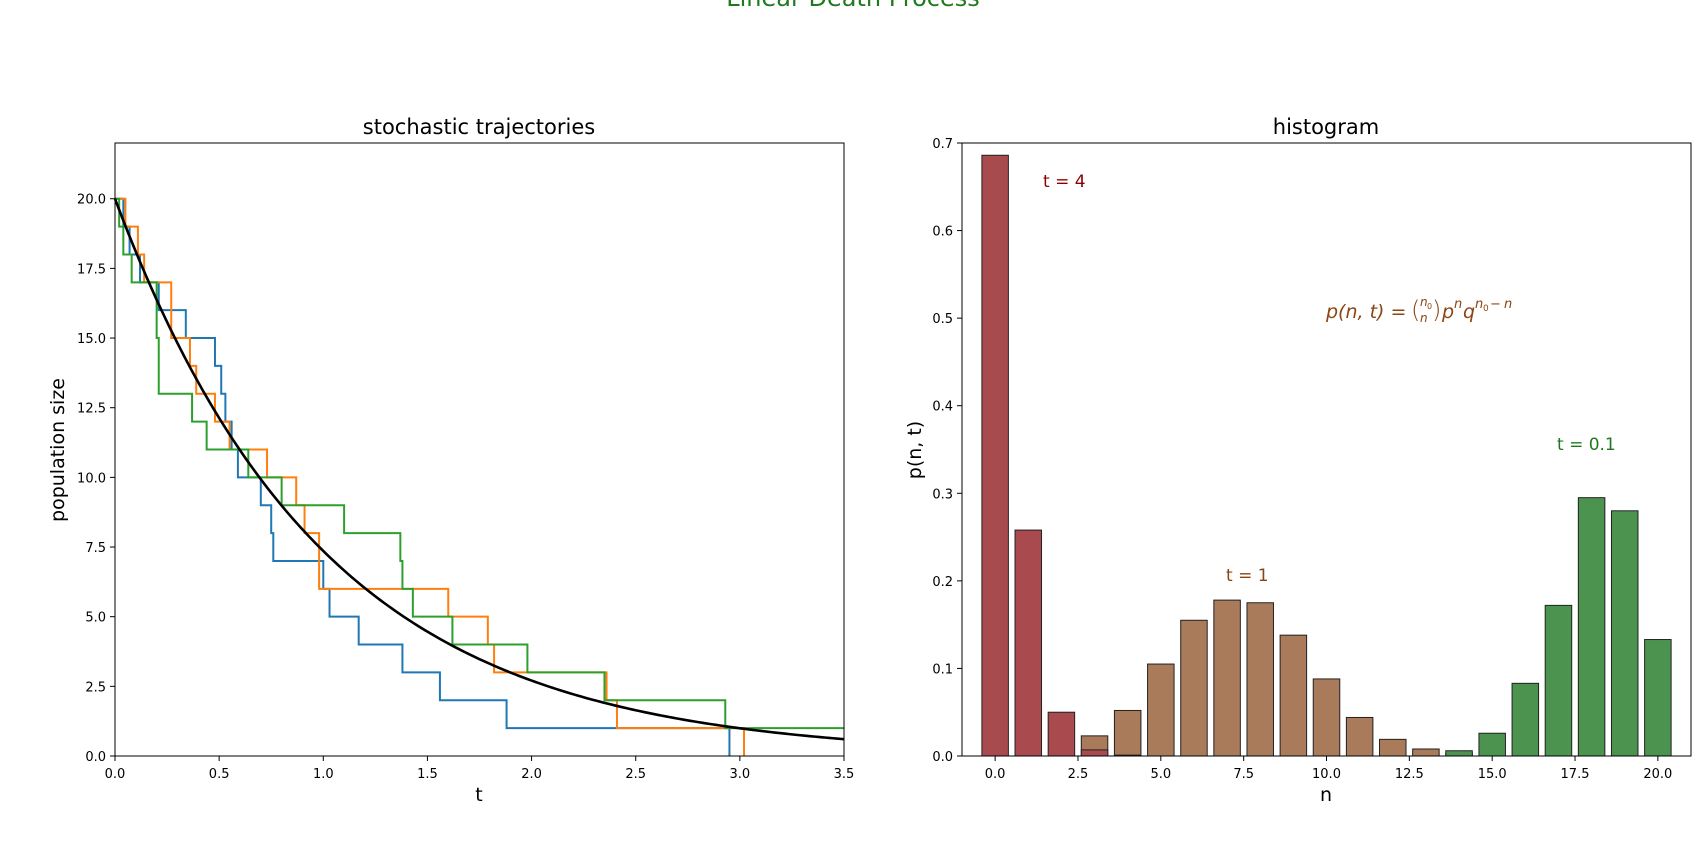  Describe the element at coordinates (1326, 795) in the screenshot. I see `histogram-xlabel: n` at that location.